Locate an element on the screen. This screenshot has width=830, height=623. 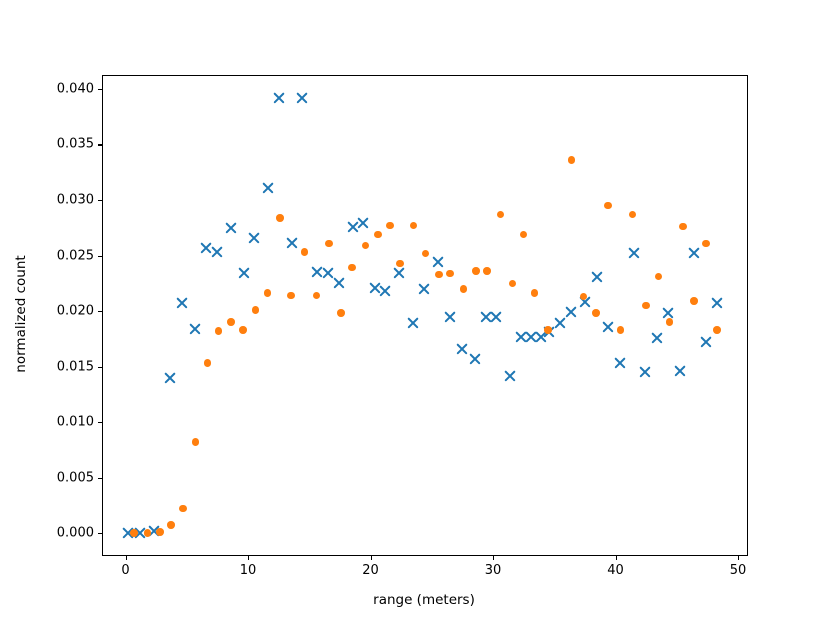
x-axis-label: range (meters) is located at coordinates (424, 600).